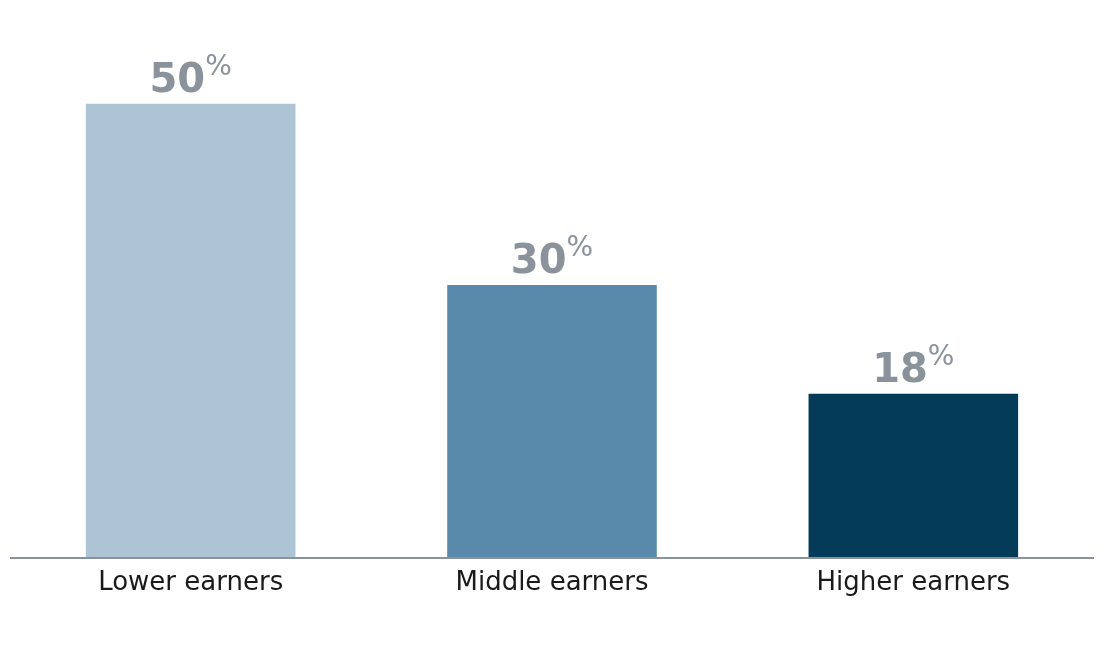  Describe the element at coordinates (913, 580) in the screenshot. I see `x-tick-label: Higher earners` at that location.